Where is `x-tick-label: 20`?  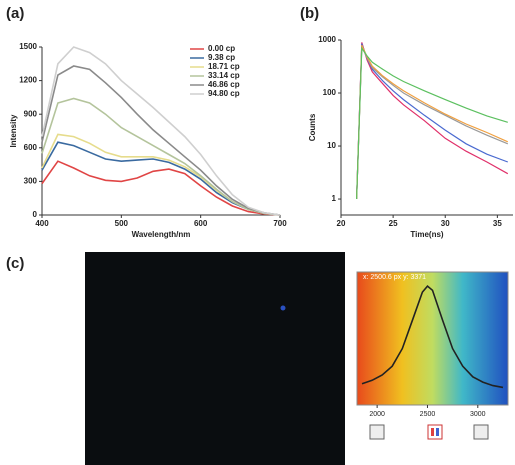 x-tick-label: 20 is located at coordinates (341, 223).